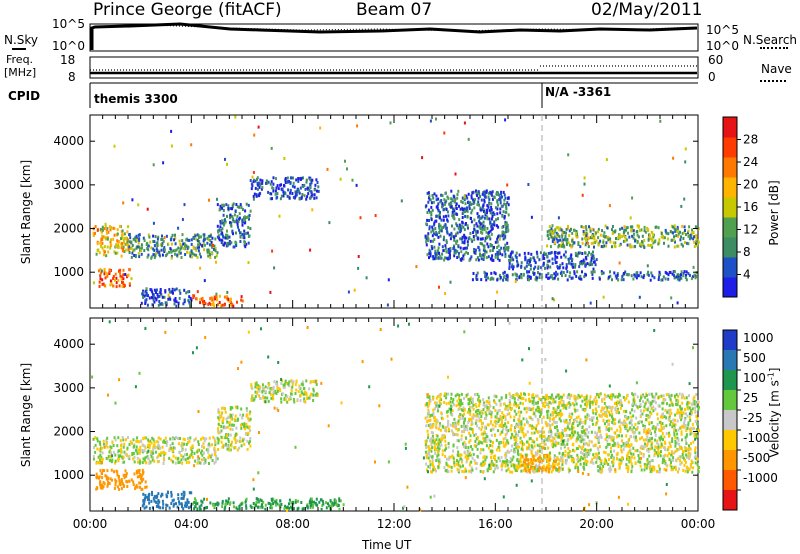  I want to click on noise-tick-right-high: 10^5, so click(722, 30).